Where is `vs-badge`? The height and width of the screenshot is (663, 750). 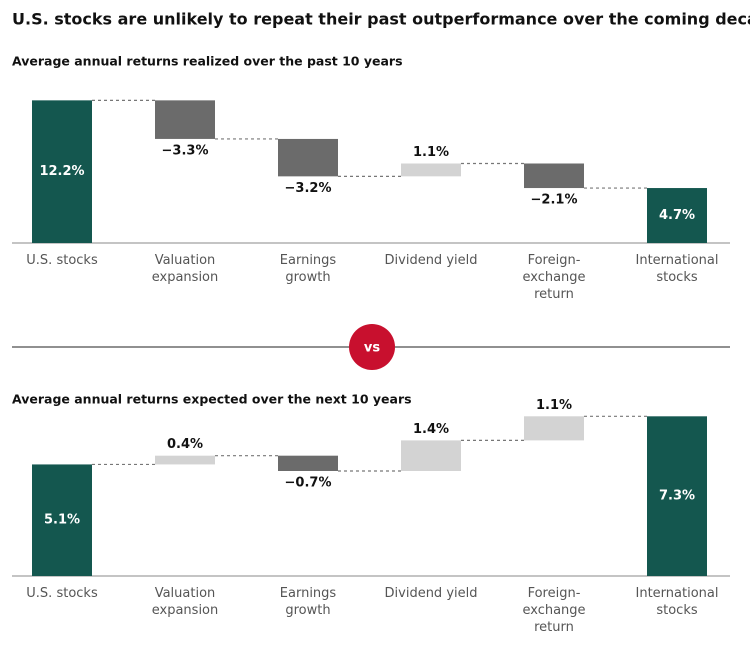 vs-badge is located at coordinates (372, 347).